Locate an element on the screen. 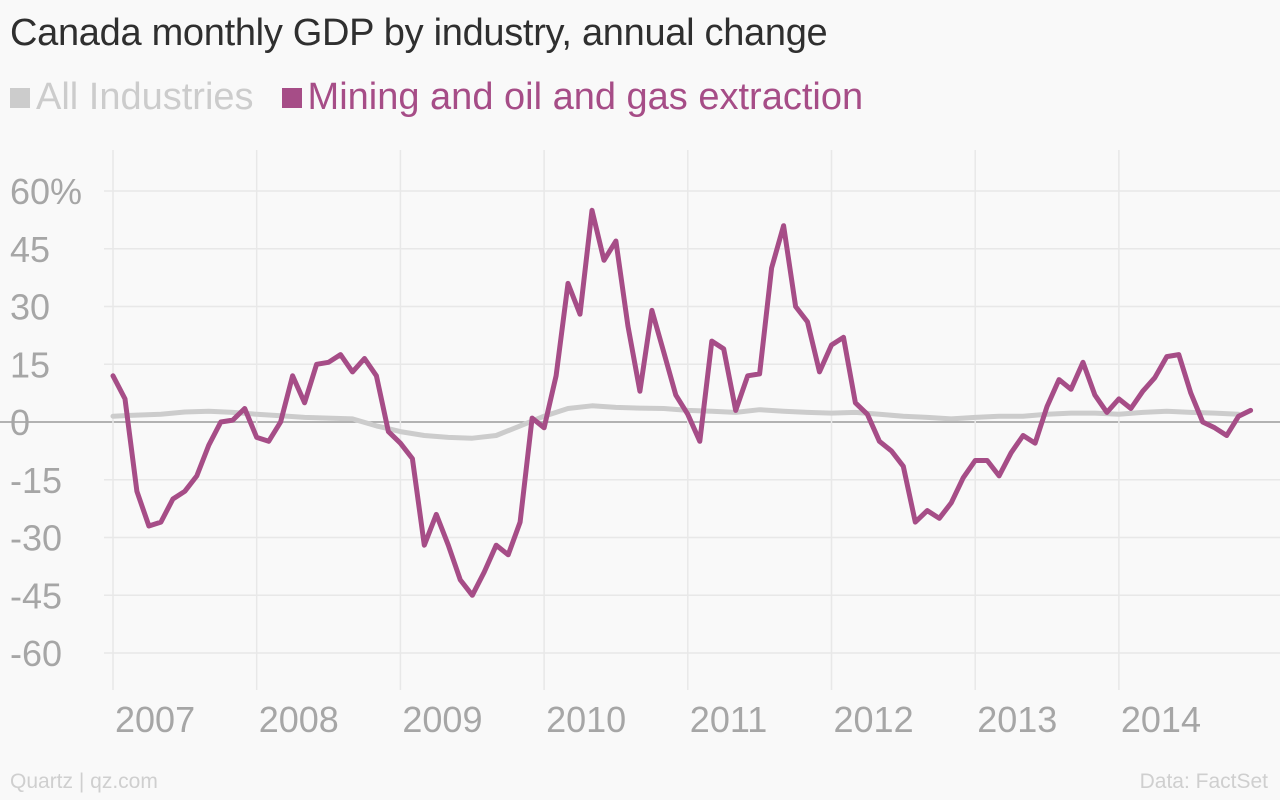 The width and height of the screenshot is (1280, 800). y-tick-label: 0 is located at coordinates (20, 422).